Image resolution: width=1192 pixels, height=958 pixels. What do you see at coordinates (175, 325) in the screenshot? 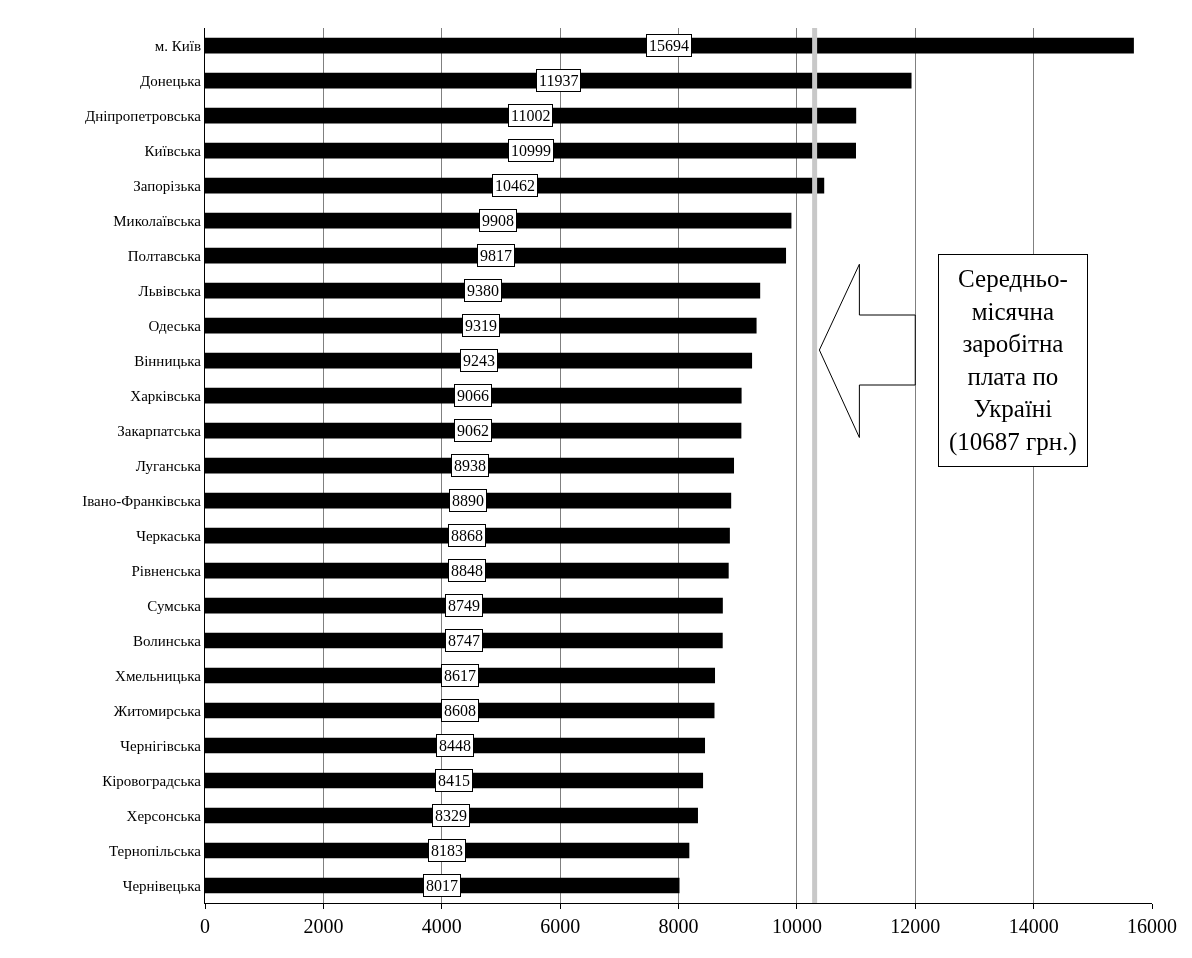
I see `y-tick-label: Одеська` at bounding box center [175, 325].